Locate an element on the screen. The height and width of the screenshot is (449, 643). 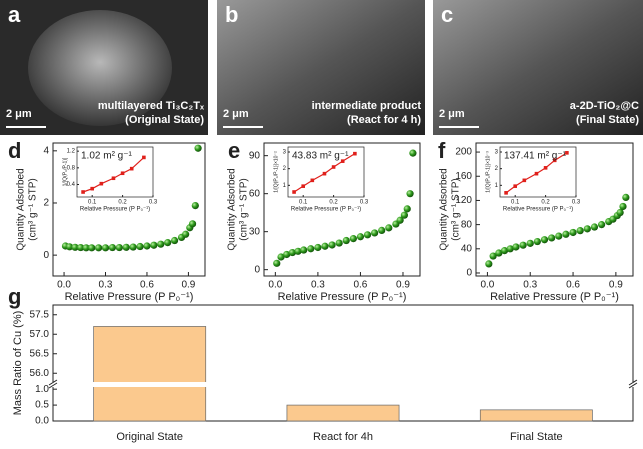
inset-y-tick-label: 1.2 is located at coordinates (71, 152).